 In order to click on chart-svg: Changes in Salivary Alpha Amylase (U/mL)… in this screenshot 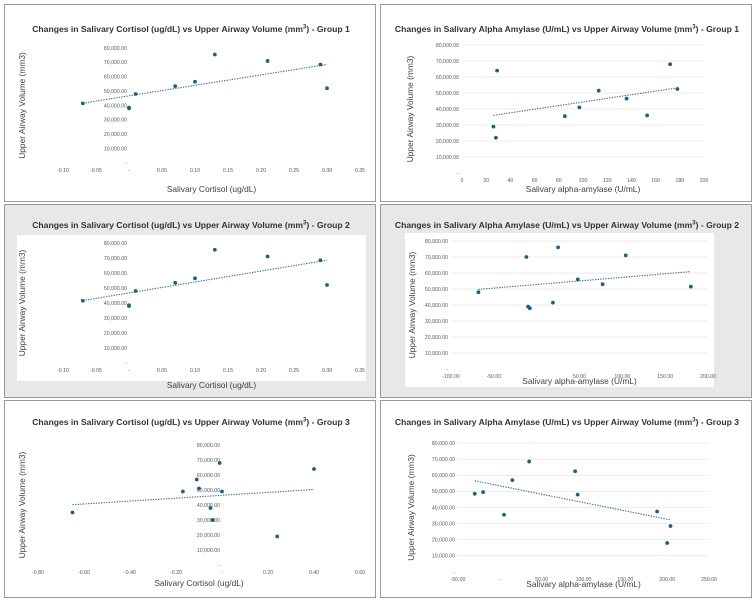, I will do `click(567, 303)`.